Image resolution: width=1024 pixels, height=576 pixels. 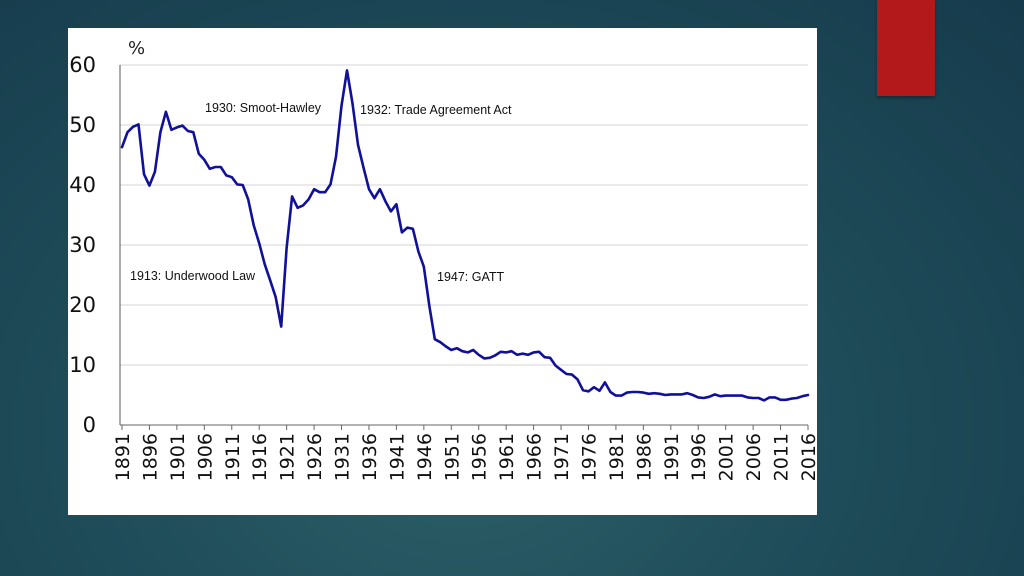 I want to click on x-tick-label: 1996, so click(x=699, y=457).